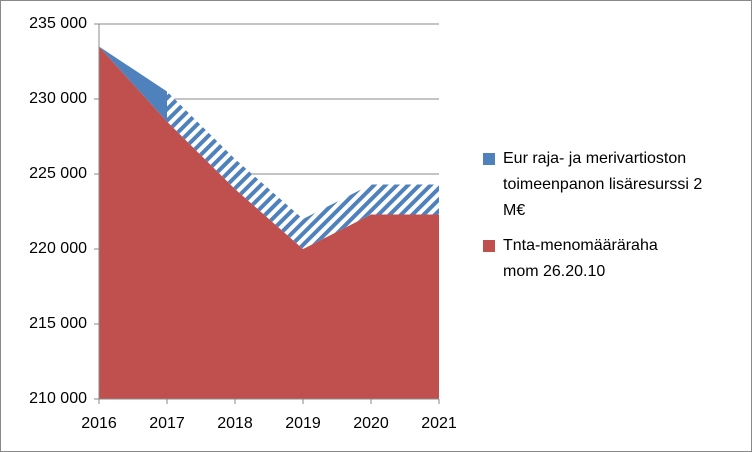  Describe the element at coordinates (58, 323) in the screenshot. I see `y-tick-label: 215 000` at that location.